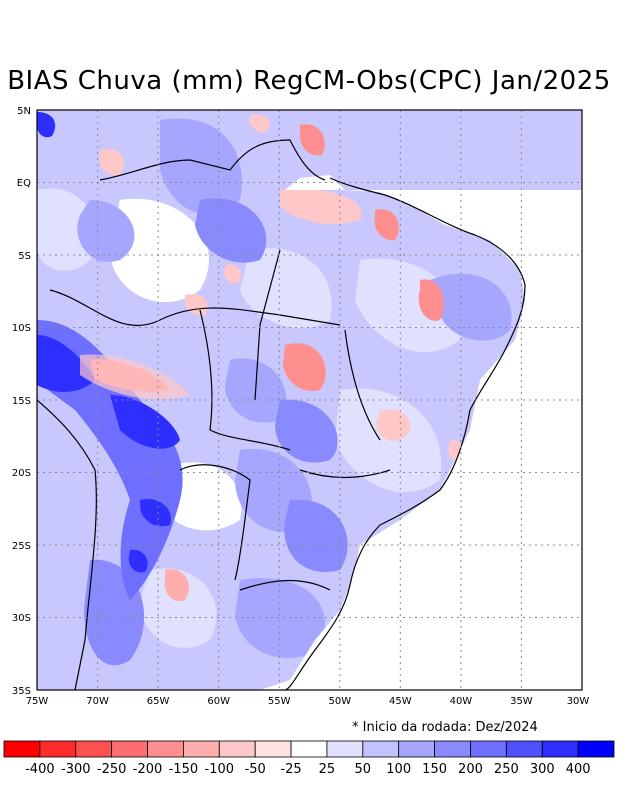  Describe the element at coordinates (542, 769) in the screenshot. I see `colorbar-label: 300` at that location.